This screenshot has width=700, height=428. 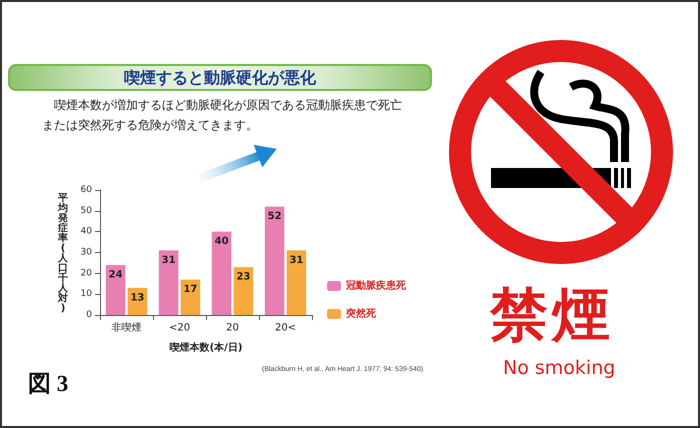 What do you see at coordinates (243, 277) in the screenshot?
I see `data-label: 23` at bounding box center [243, 277].